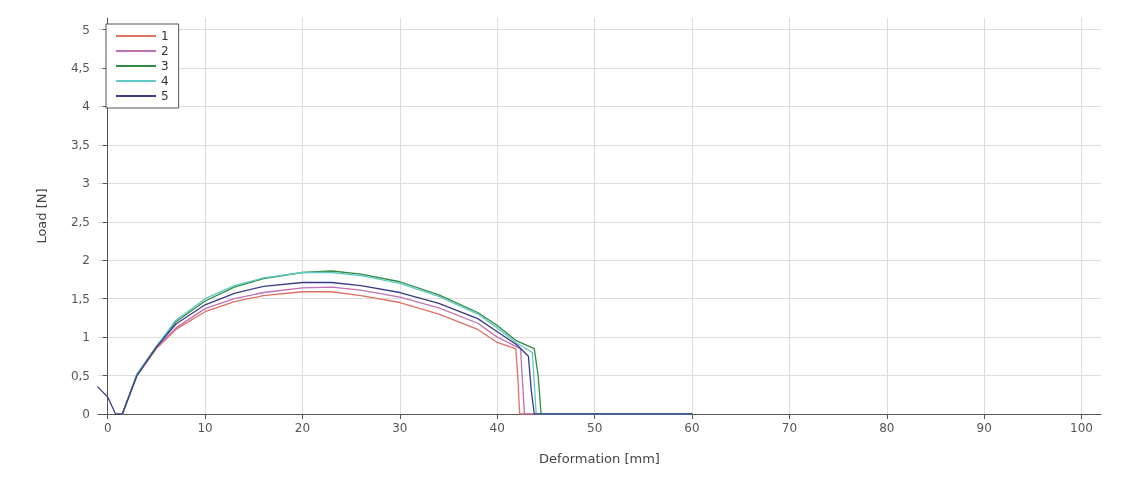  Describe the element at coordinates (86, 414) in the screenshot. I see `y-tick-label: 0` at that location.